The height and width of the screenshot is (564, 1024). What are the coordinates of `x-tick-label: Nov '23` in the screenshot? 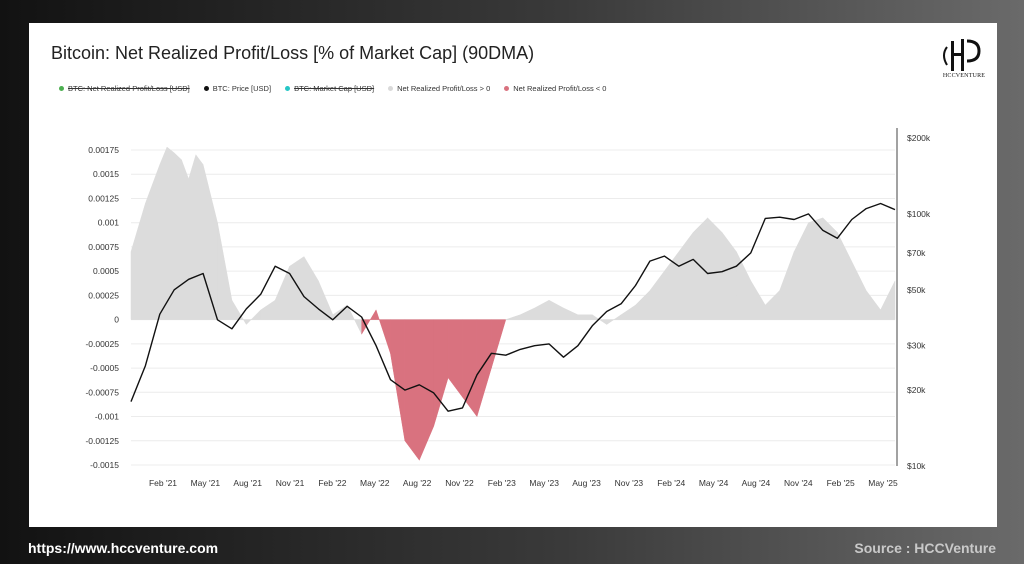 It's located at (629, 483).